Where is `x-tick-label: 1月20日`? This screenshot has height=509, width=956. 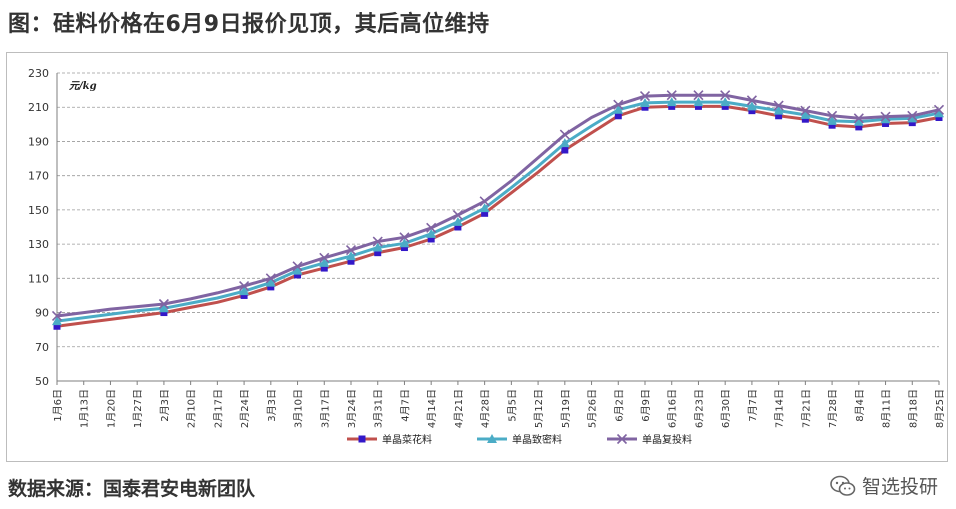
x-tick-label: 1月20日 is located at coordinates (111, 408).